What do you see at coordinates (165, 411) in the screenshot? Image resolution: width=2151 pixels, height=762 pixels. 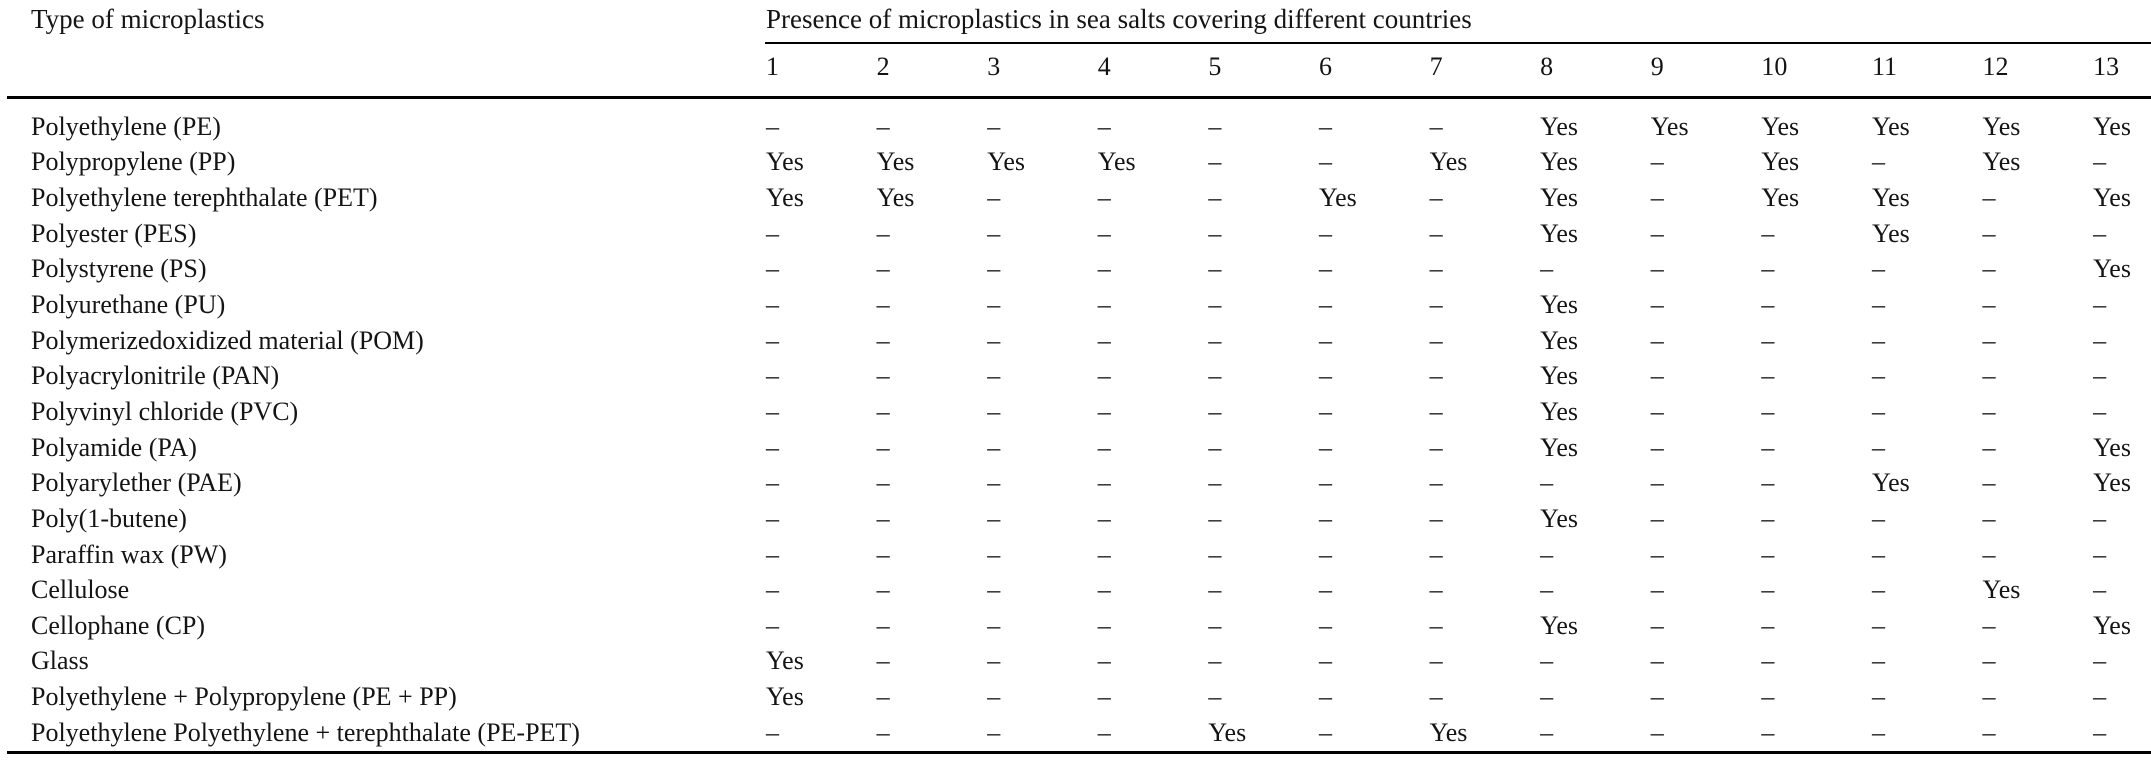 I see `row-label: Polyvinyl chloride (PVC)` at bounding box center [165, 411].